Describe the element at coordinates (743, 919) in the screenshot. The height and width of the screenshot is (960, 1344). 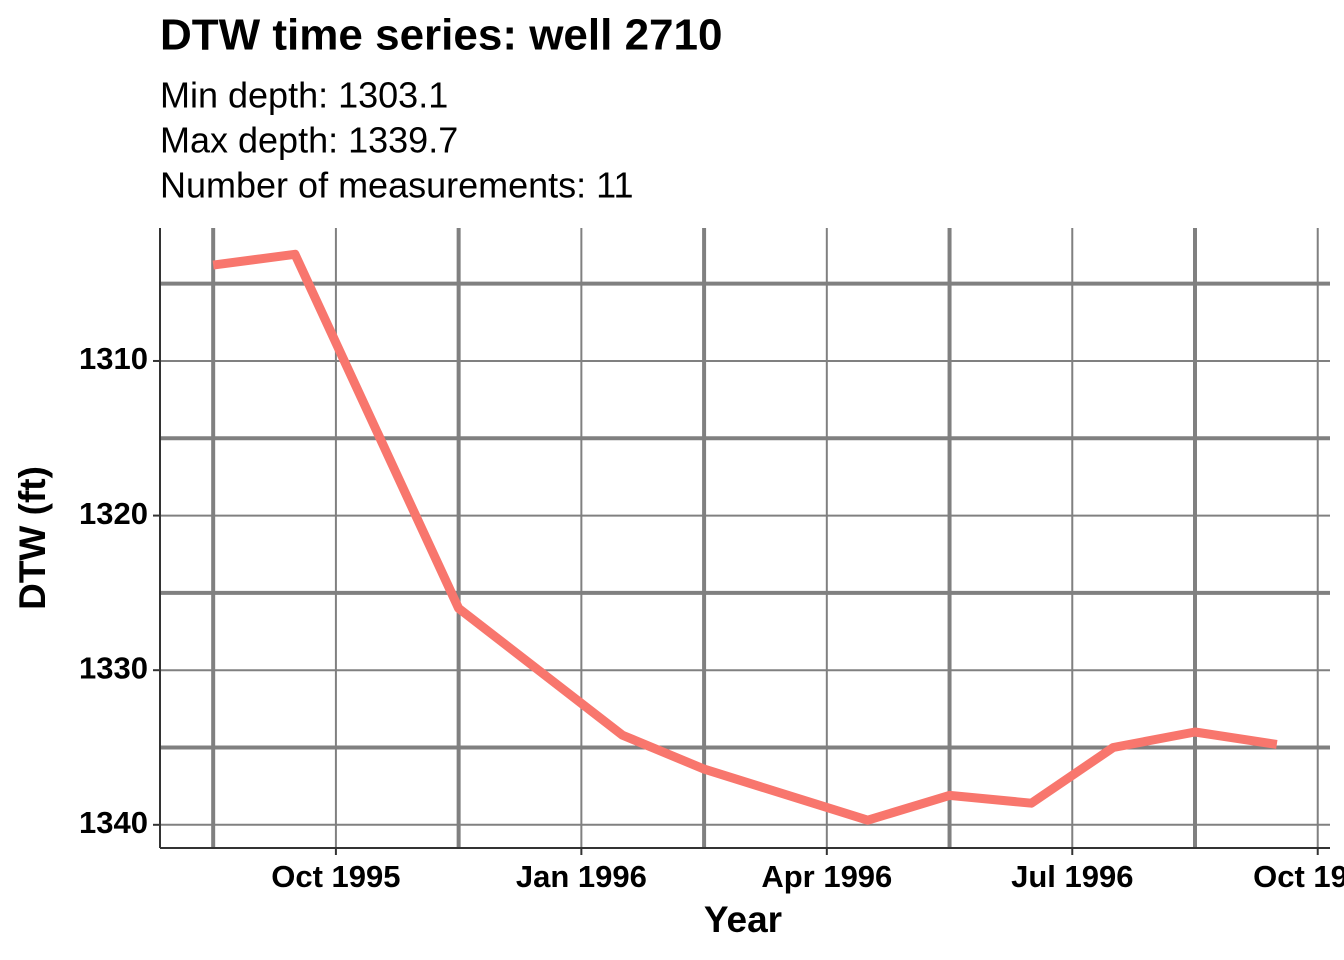
I see `x-axis-label: Year` at that location.